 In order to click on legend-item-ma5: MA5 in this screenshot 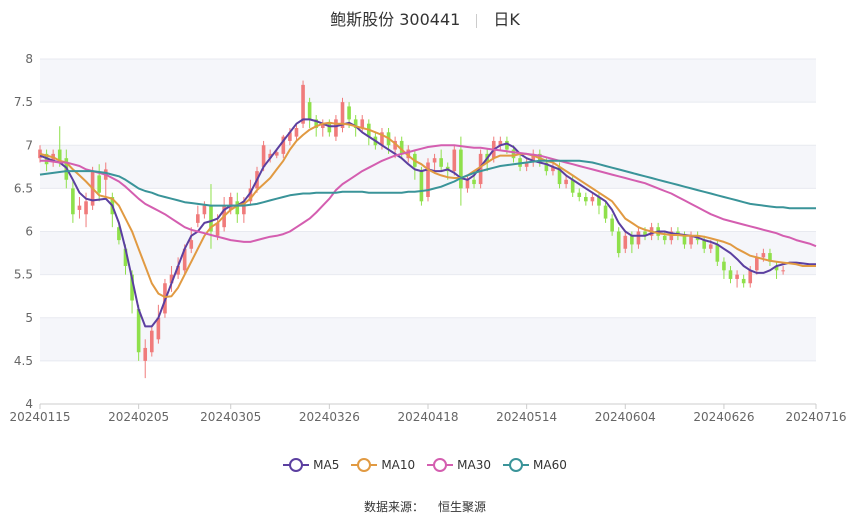, I will do `click(311, 465)`.